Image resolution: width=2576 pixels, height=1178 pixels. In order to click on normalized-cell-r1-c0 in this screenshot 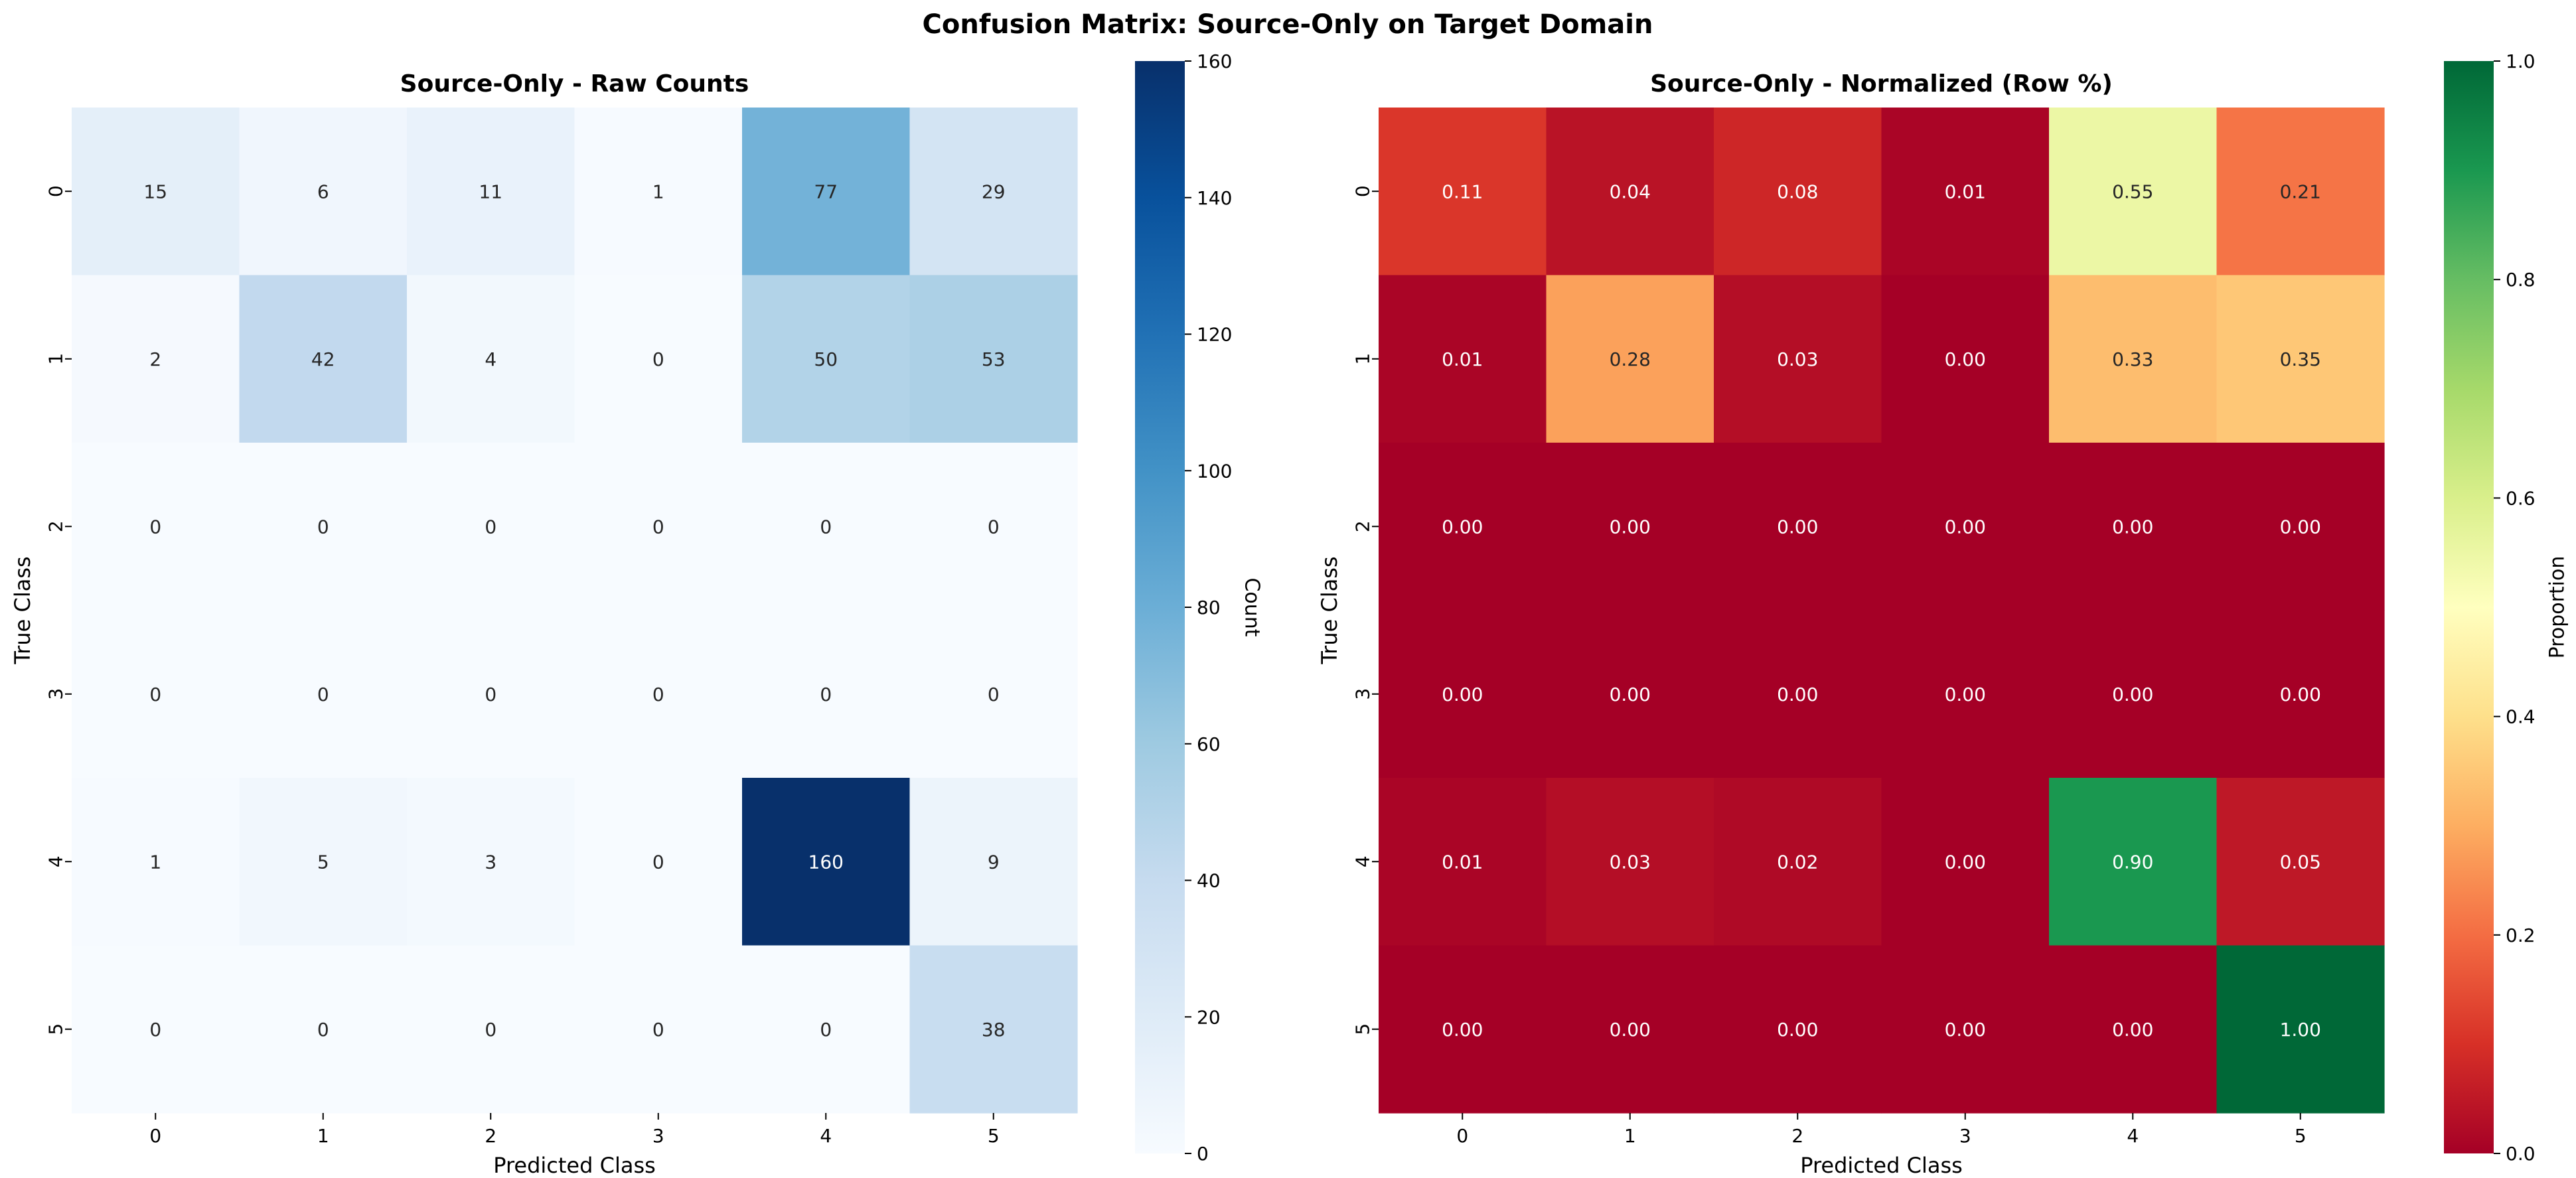, I will do `click(1463, 359)`.